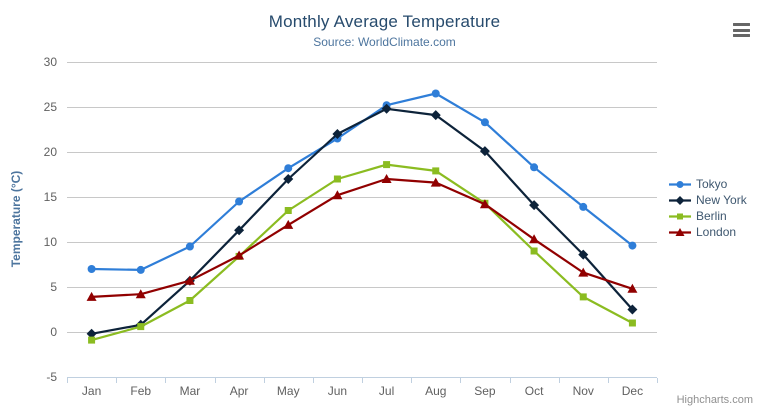  I want to click on legend-symbol-diamond-icon, so click(680, 200).